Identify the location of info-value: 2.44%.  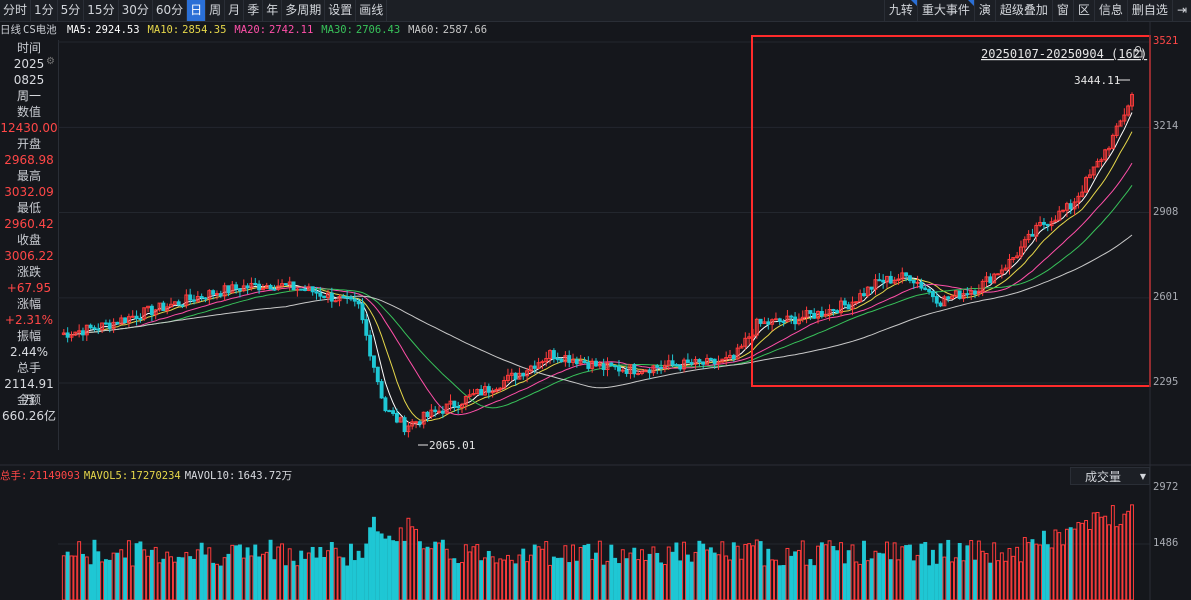
(29, 352).